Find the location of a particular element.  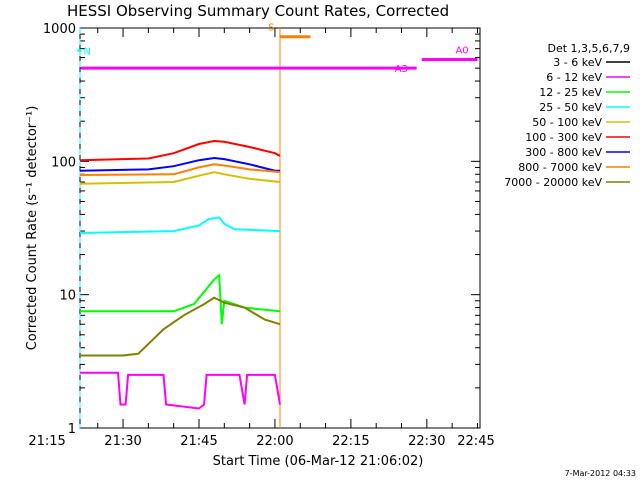

annotation-label: A3 is located at coordinates (401, 69).